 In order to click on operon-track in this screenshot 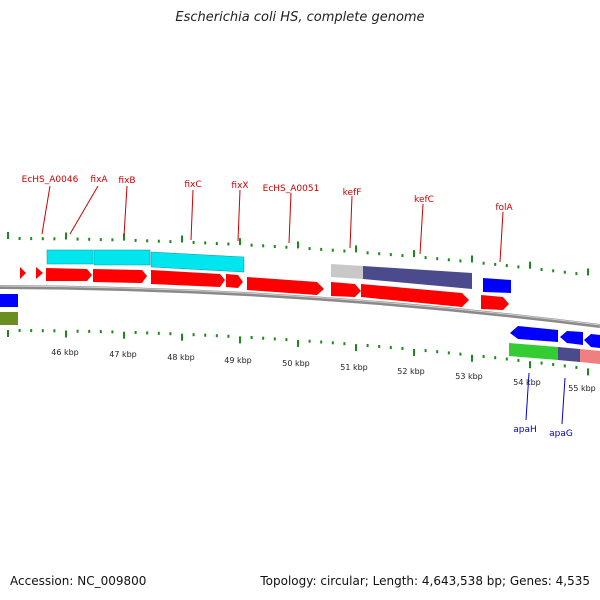, I will do `click(145, 261)`.